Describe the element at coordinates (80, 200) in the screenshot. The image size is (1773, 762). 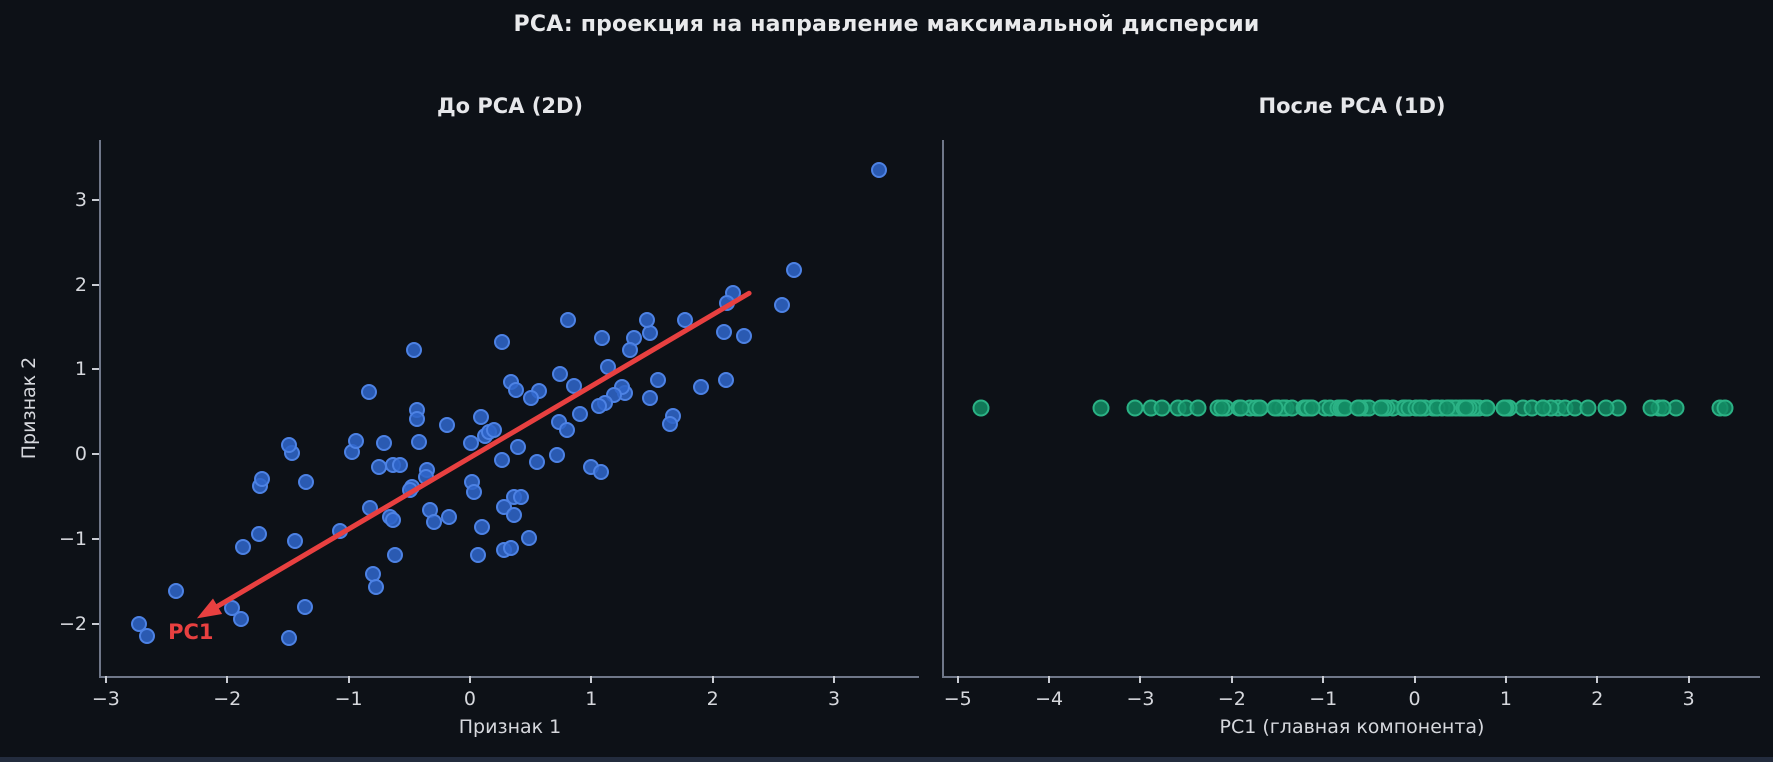
I see `y-tick-label: 3` at that location.